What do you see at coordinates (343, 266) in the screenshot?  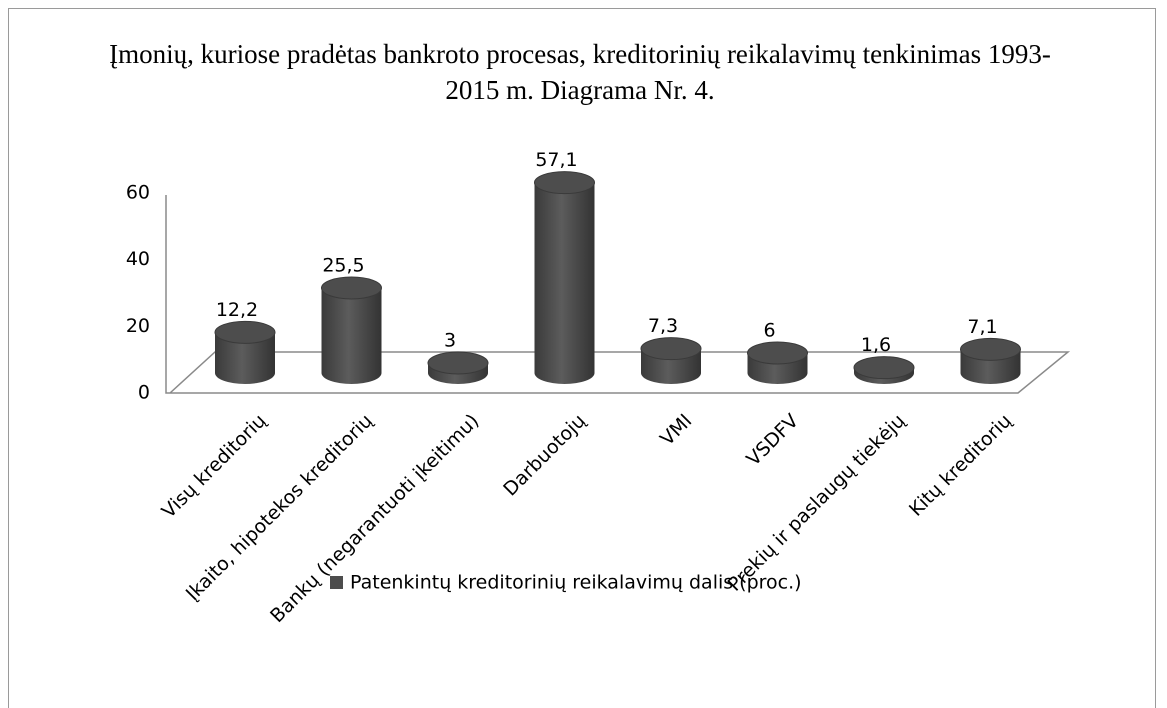 I see `value-label: 25,5` at bounding box center [343, 266].